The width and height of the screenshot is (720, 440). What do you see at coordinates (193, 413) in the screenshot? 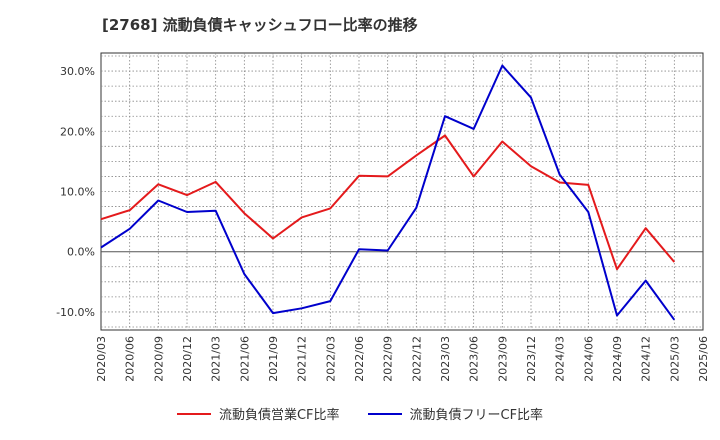
I see `legend-swatch-red` at bounding box center [193, 413].